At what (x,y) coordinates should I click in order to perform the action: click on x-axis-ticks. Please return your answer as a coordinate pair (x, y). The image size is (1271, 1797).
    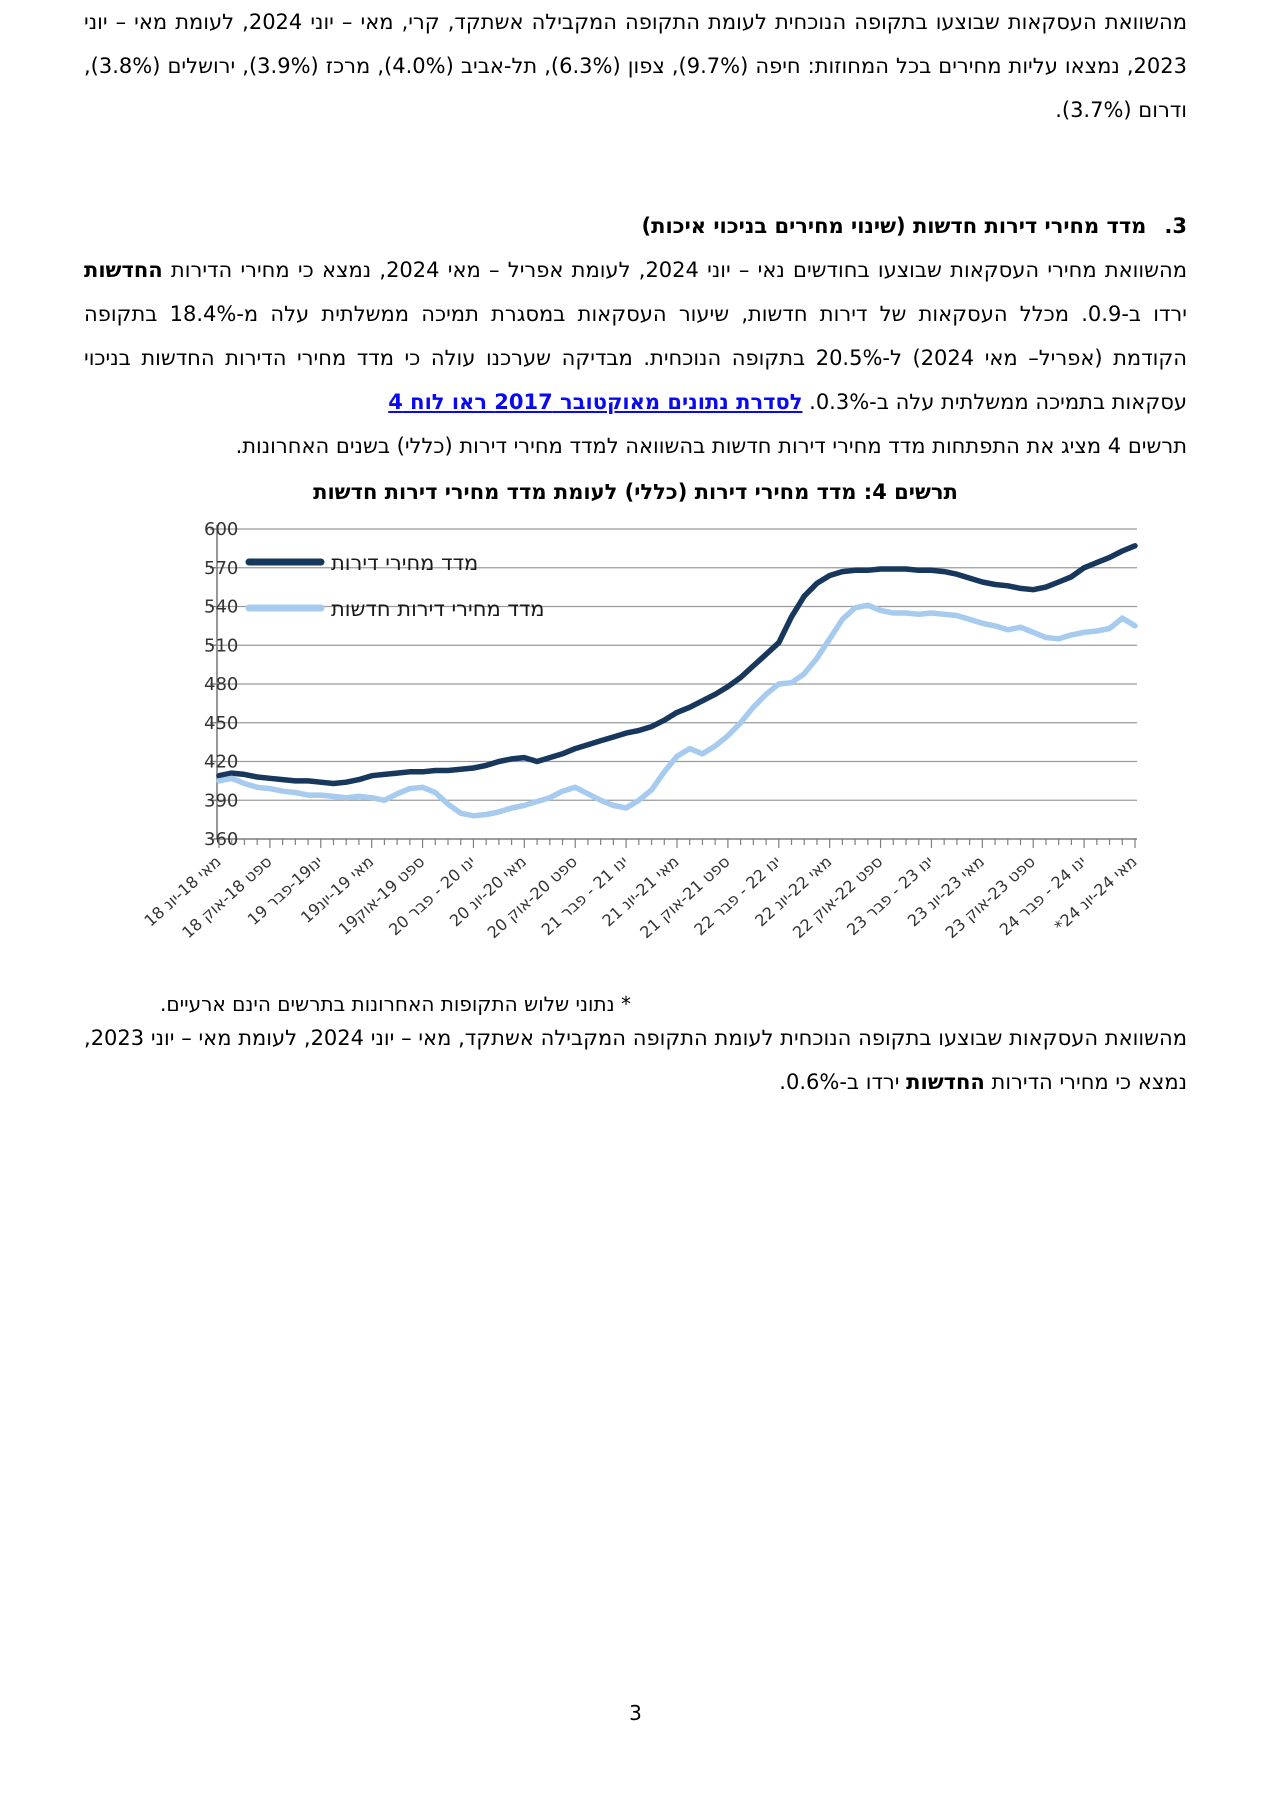
    Looking at the image, I should click on (677, 843).